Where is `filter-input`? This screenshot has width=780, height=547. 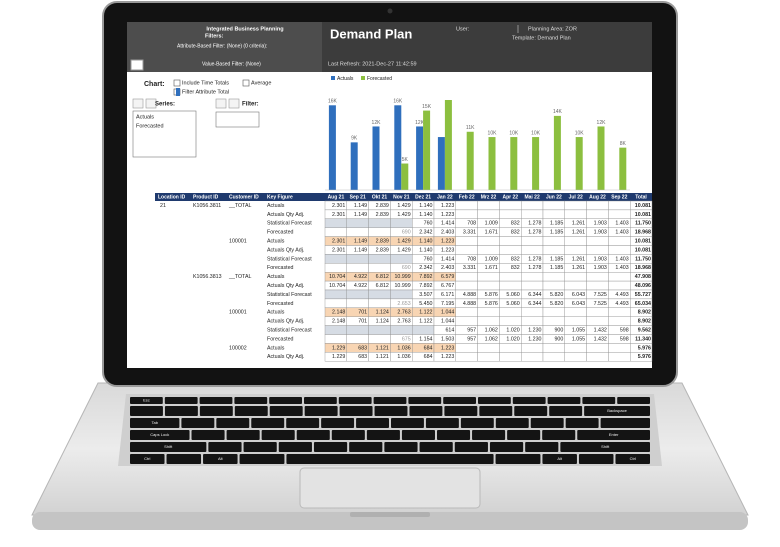 filter-input is located at coordinates (237, 119).